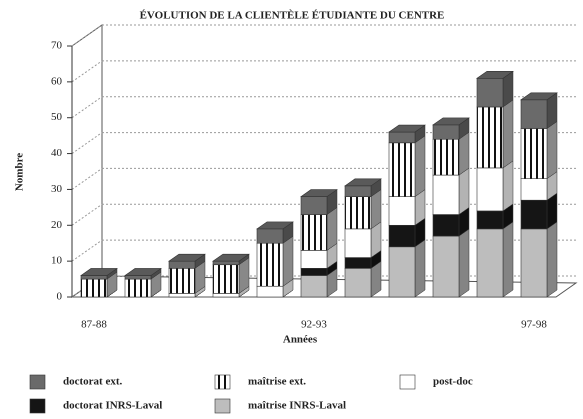  What do you see at coordinates (20, 172) in the screenshot?
I see `y-axis-label: Nombre` at bounding box center [20, 172].